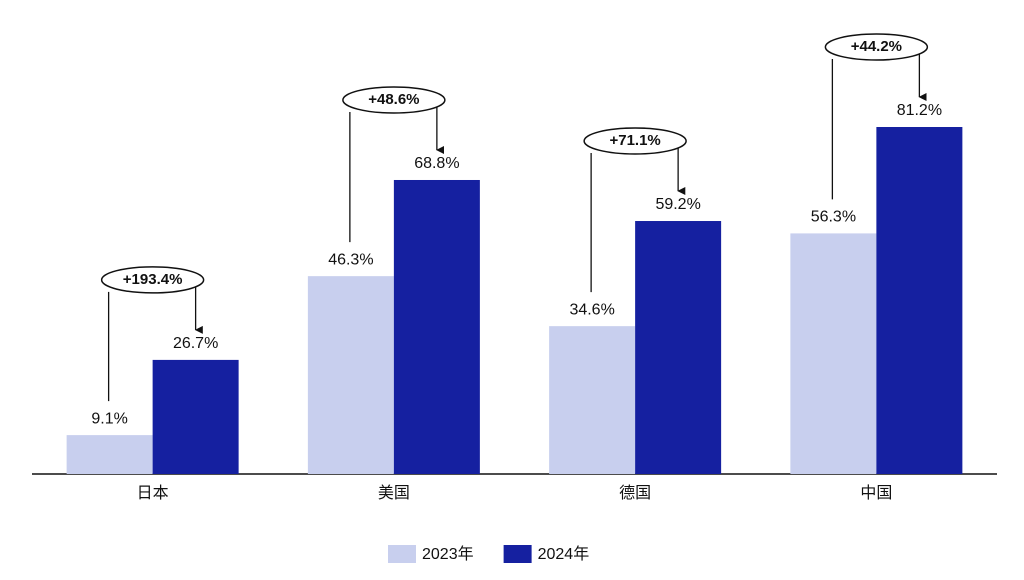  What do you see at coordinates (436, 163) in the screenshot?
I see `value-label: 68.8%` at bounding box center [436, 163].